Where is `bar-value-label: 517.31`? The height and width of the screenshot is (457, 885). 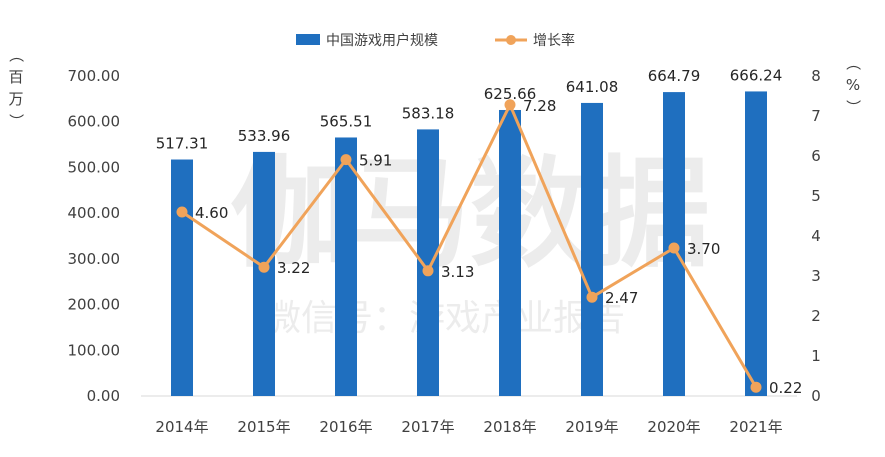
bar-value-label: 517.31 is located at coordinates (182, 144).